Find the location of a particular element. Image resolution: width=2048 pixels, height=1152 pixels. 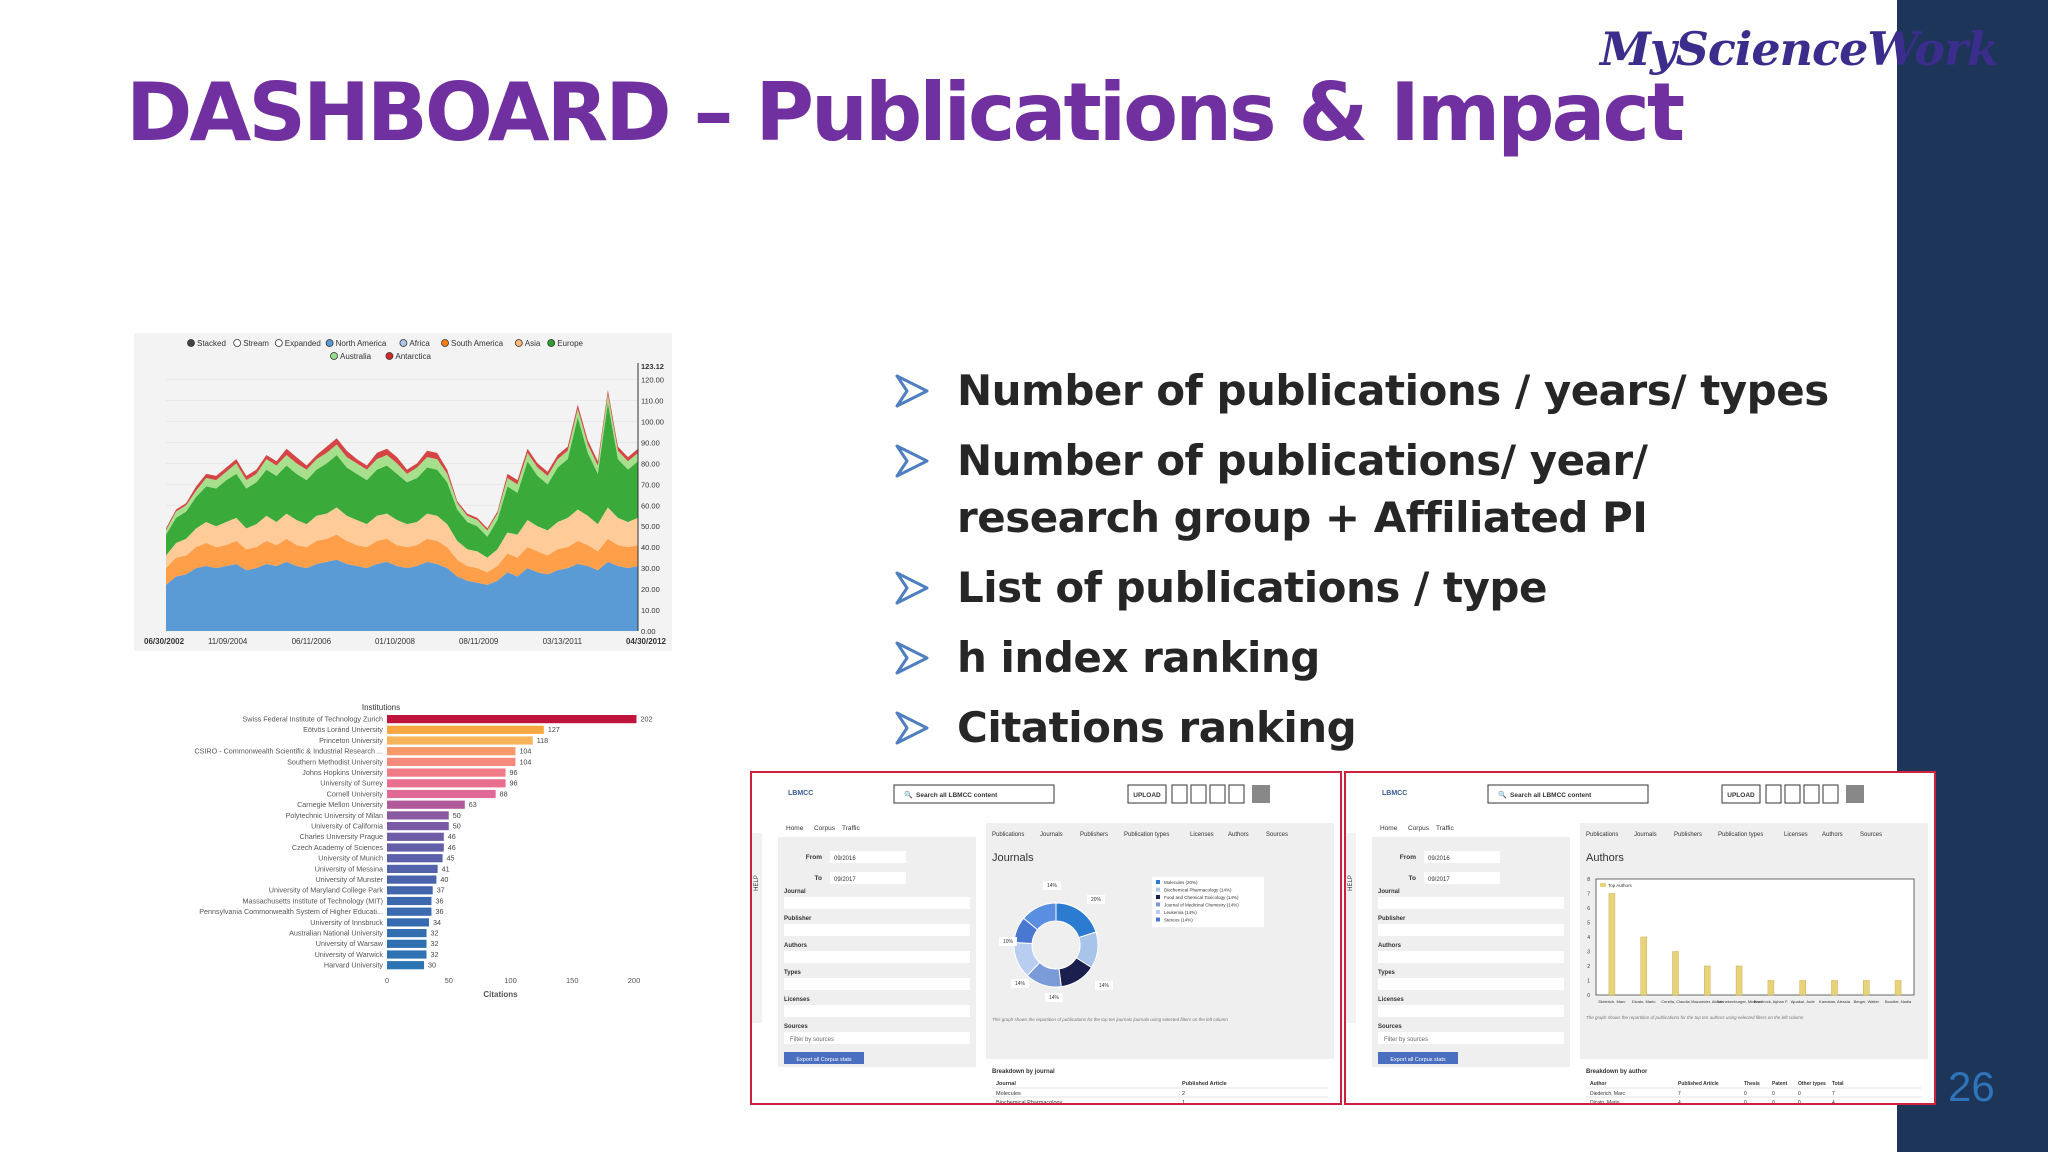

x-tick-label: 0 is located at coordinates (387, 980).